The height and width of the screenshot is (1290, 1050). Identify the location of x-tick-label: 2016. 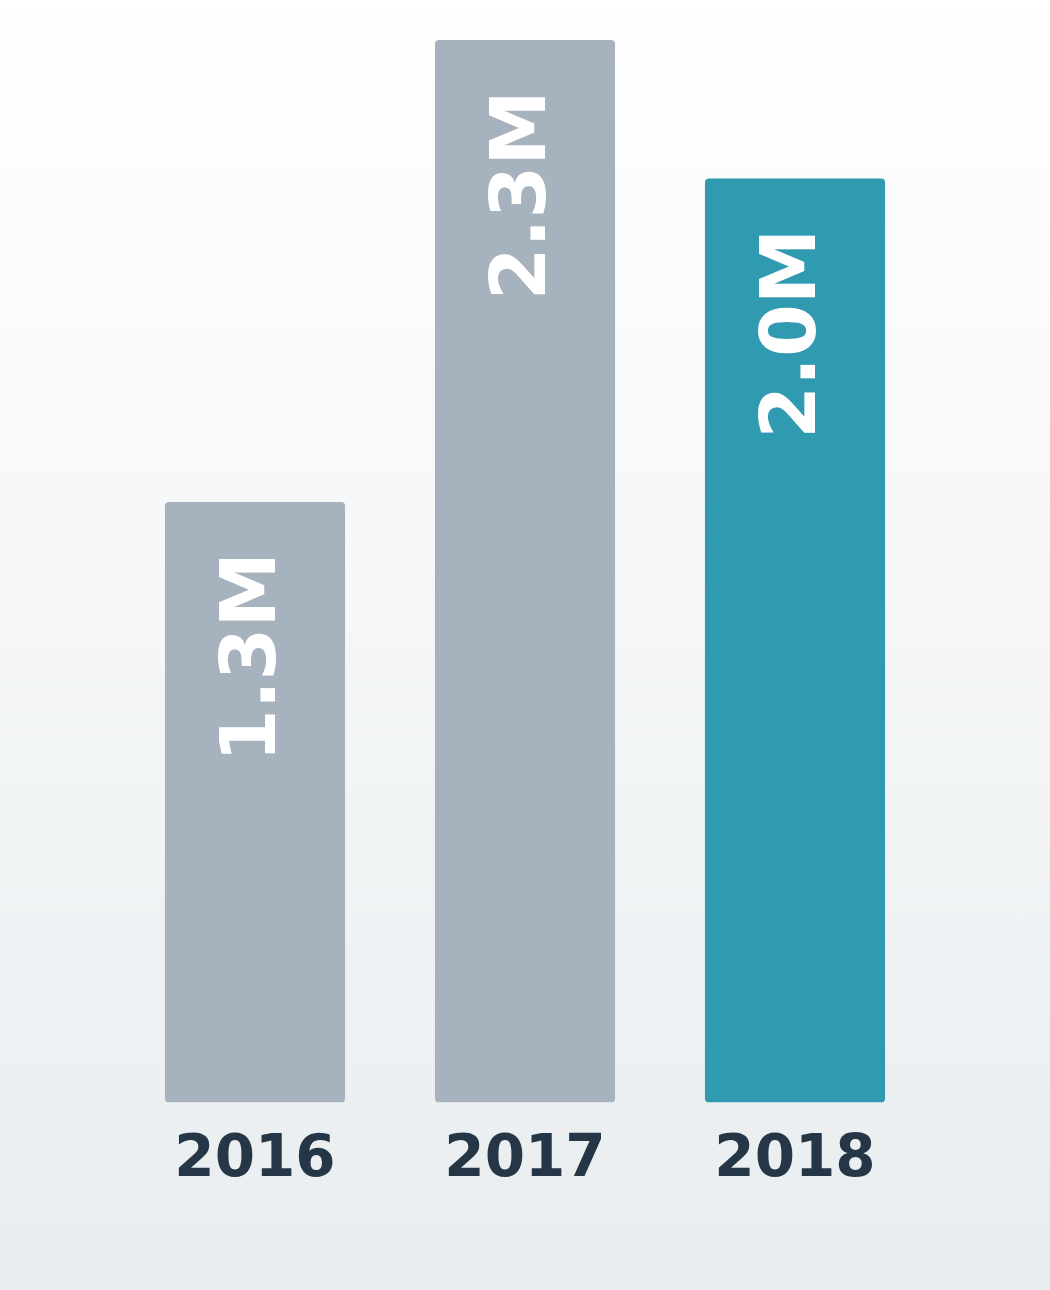
(255, 1156).